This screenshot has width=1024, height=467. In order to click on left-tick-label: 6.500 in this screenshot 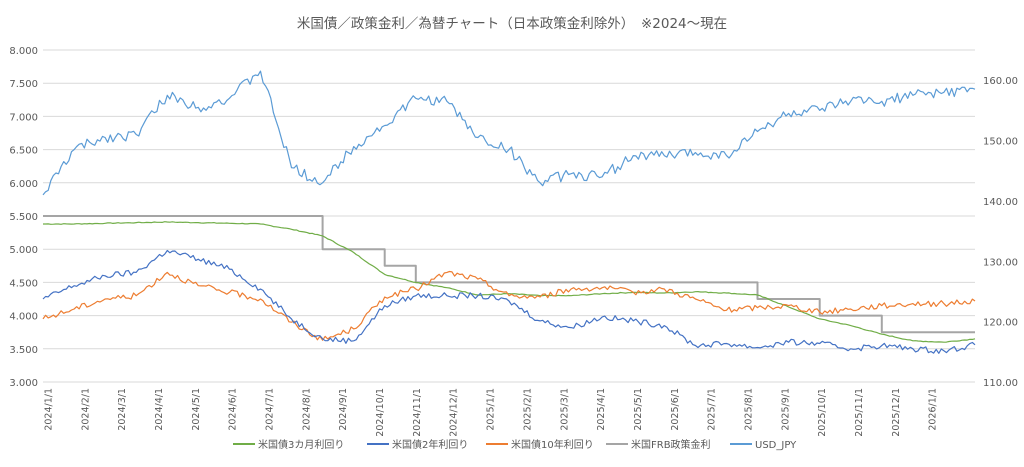, I will do `click(23, 151)`.